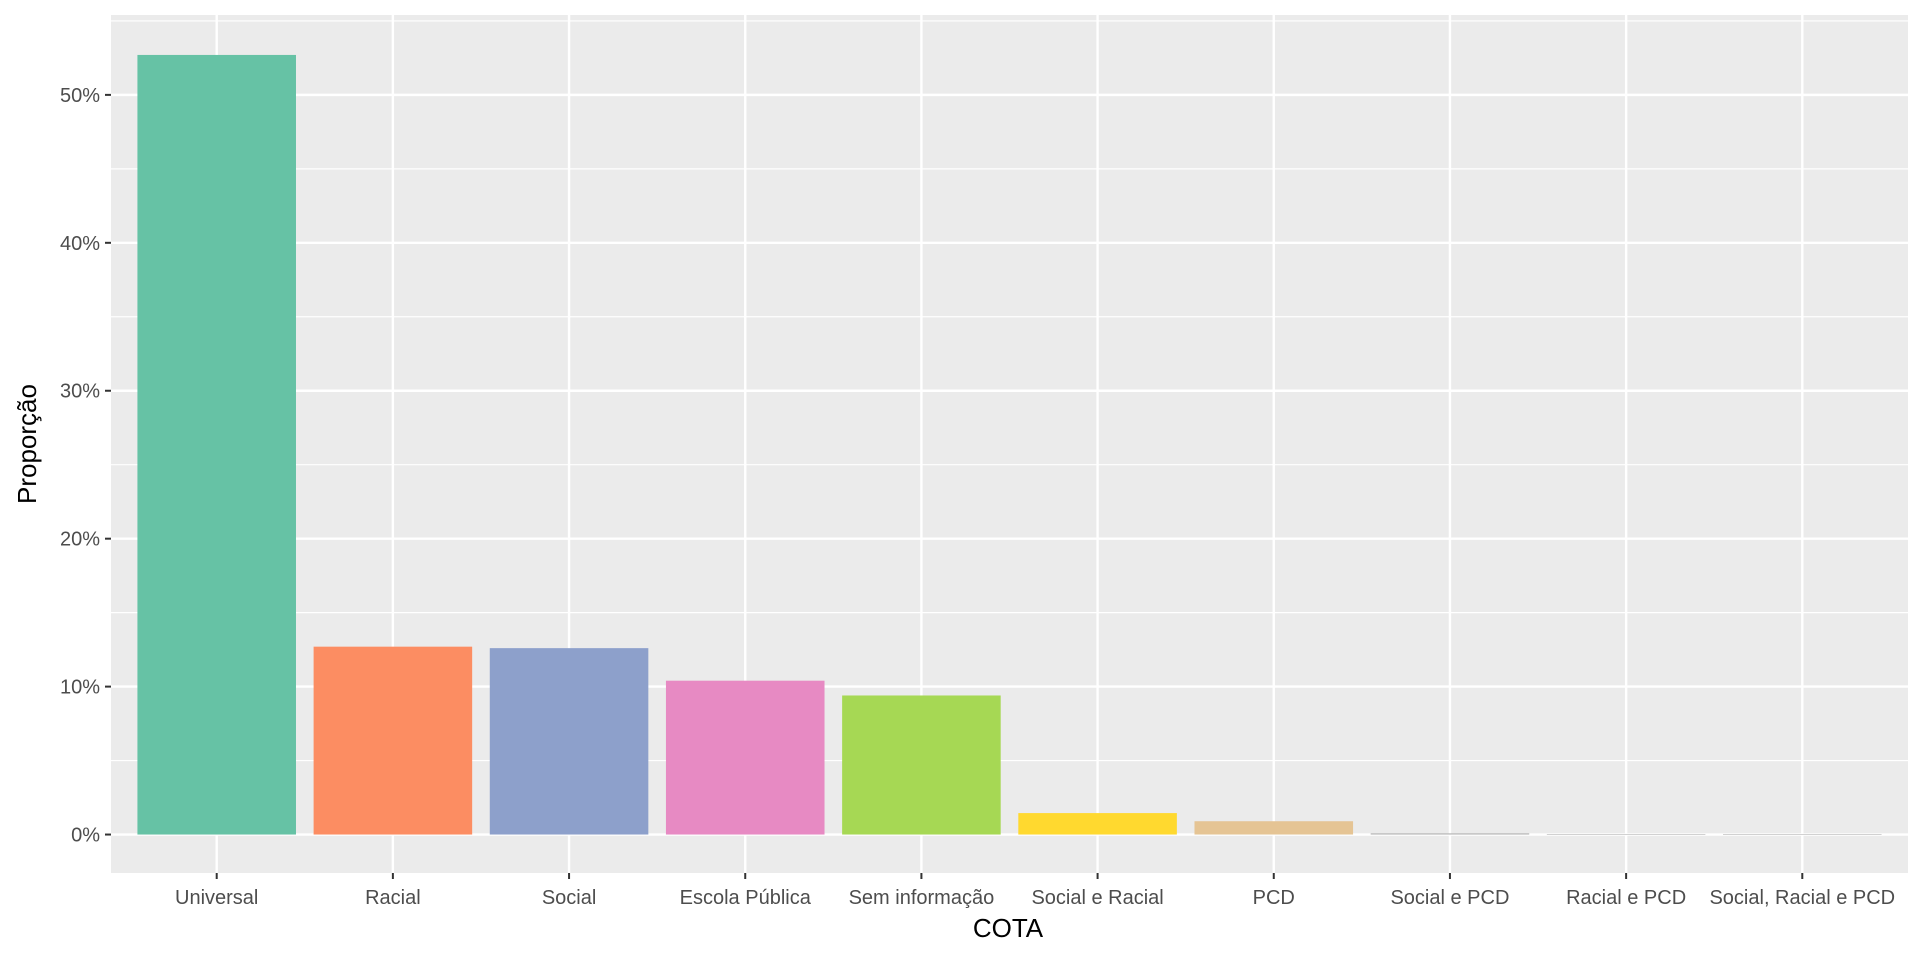 This screenshot has height=960, width=1920. I want to click on x-tick-label: Universal, so click(216, 898).